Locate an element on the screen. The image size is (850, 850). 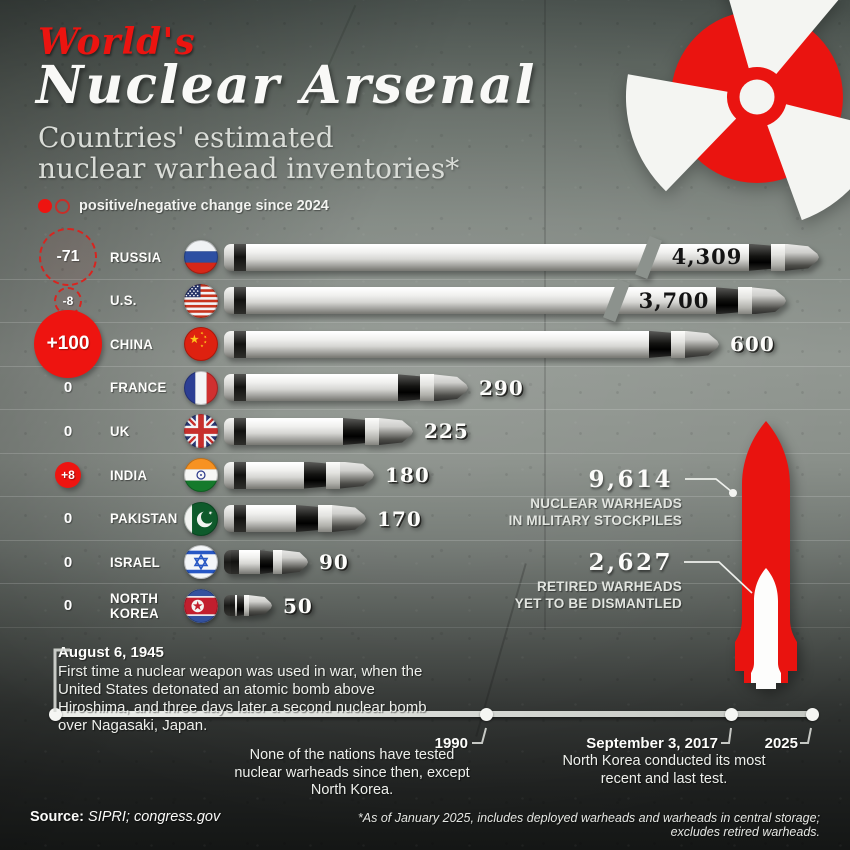
warhead-bar: 4,309 is located at coordinates (521, 257).